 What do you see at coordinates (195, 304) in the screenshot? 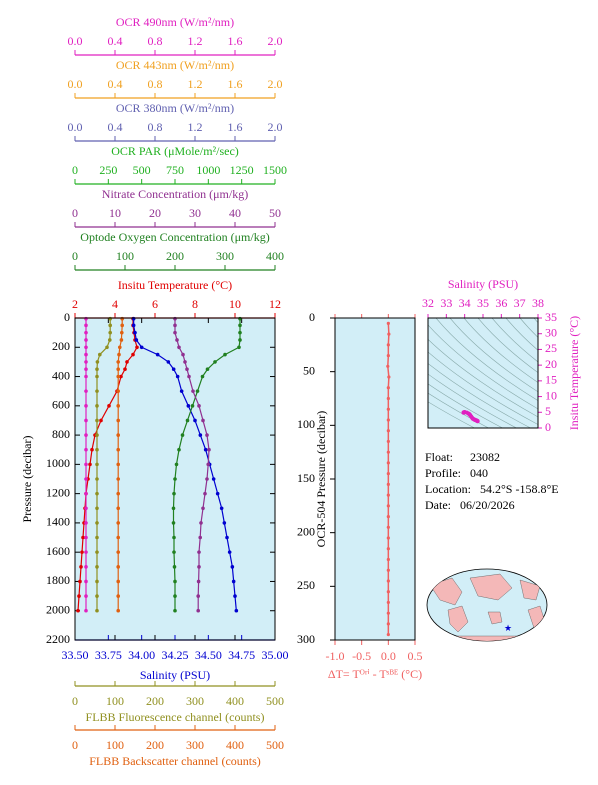
I see `x-tick-label: 8` at bounding box center [195, 304].